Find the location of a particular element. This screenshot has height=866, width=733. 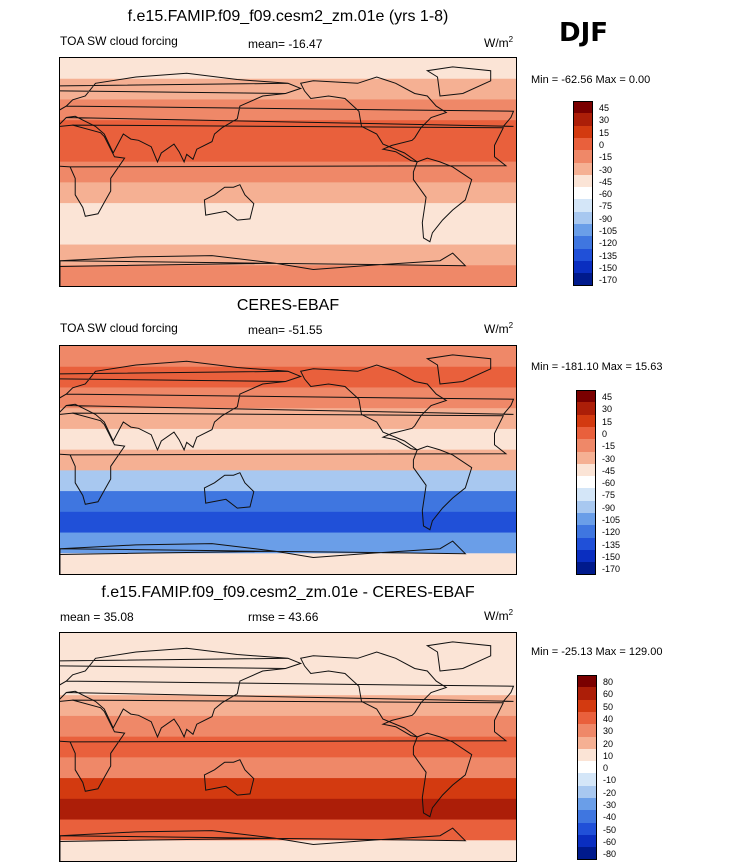

panel-model-units: W/m2 is located at coordinates (499, 42).